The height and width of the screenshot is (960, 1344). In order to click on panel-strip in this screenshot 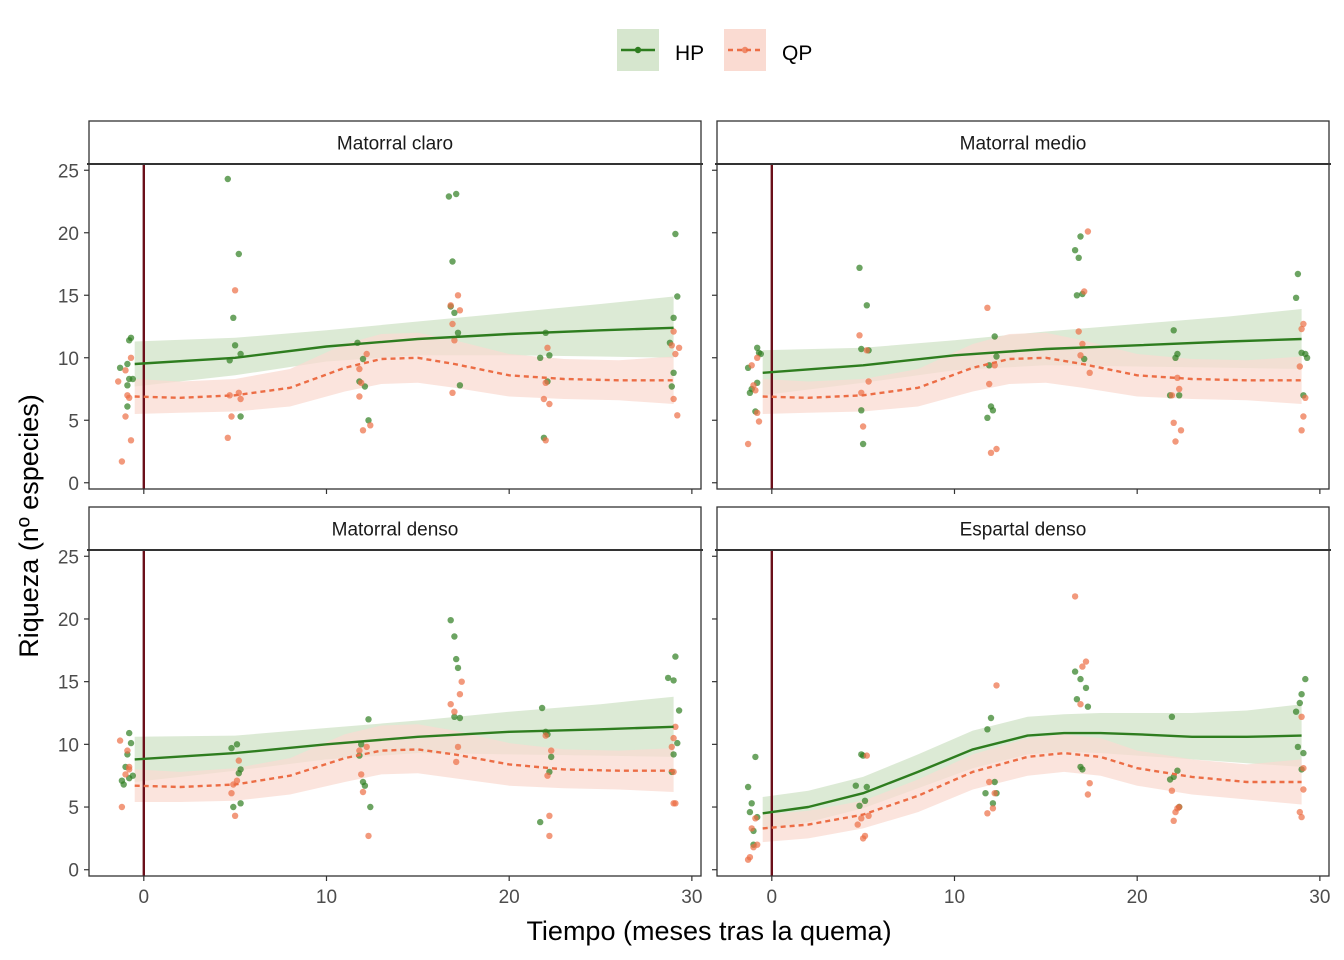, I will do `click(395, 528)`.